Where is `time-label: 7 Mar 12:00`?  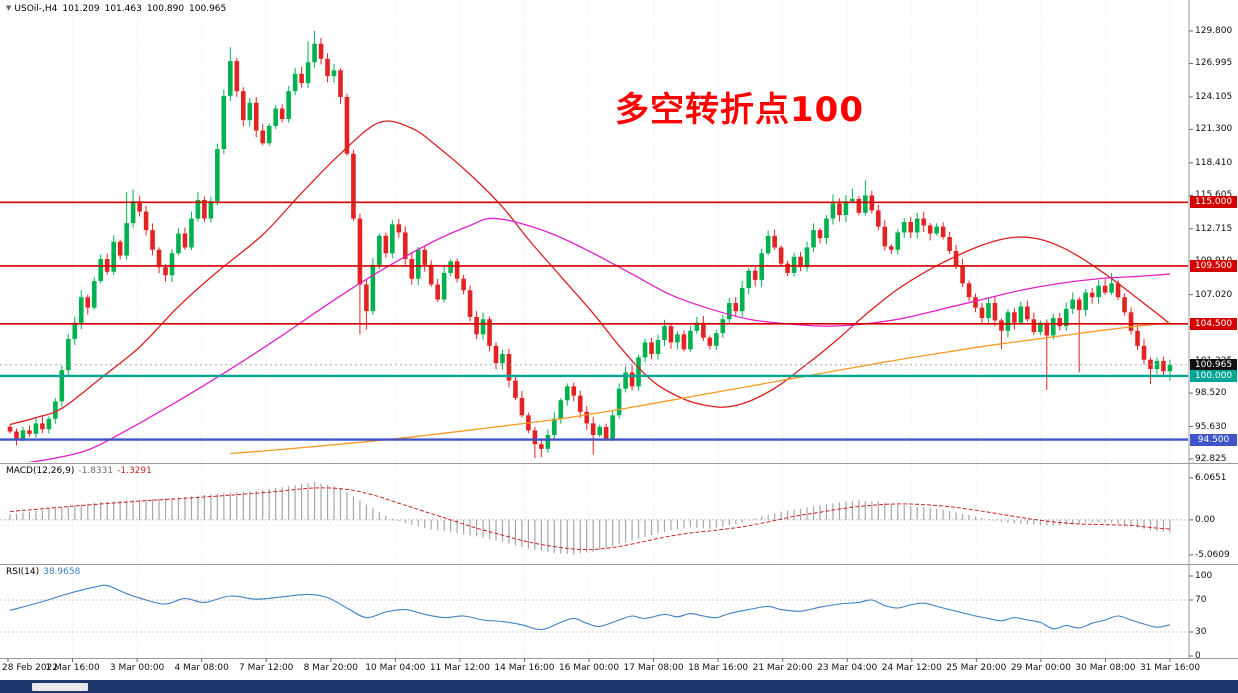
time-label: 7 Mar 12:00 is located at coordinates (266, 668).